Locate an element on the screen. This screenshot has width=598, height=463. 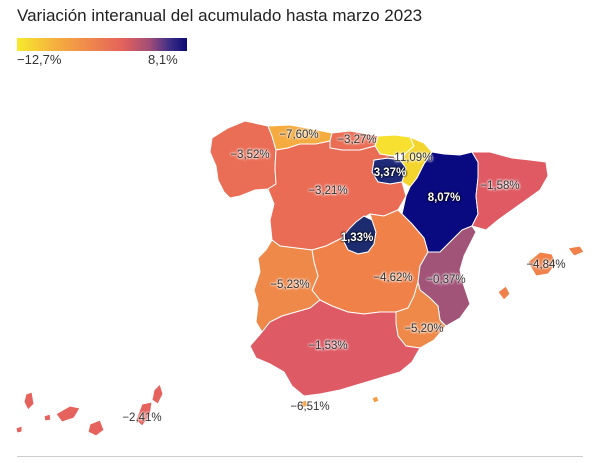
label-la-rioja: 3,37% is located at coordinates (390, 173).